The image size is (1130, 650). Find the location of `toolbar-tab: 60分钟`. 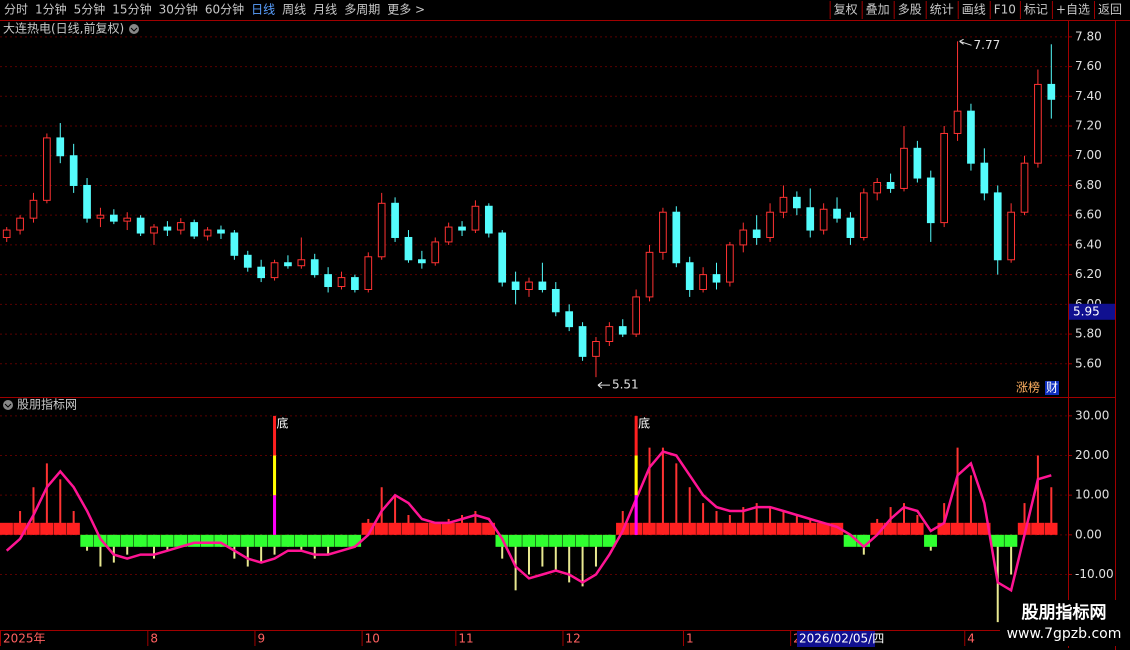

toolbar-tab: 60分钟 is located at coordinates (224, 9).